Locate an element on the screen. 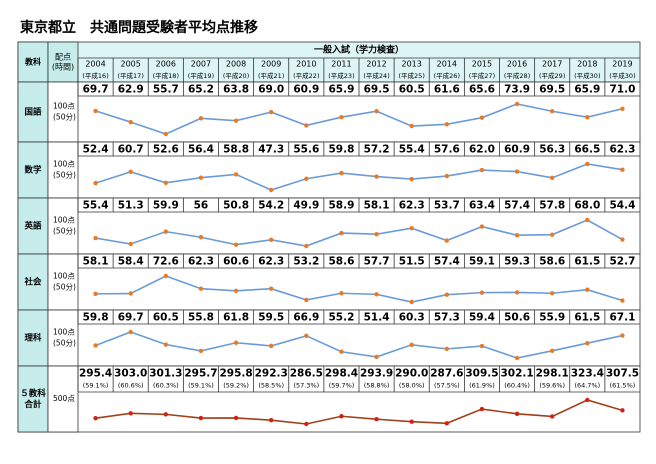  year-label: 2006 is located at coordinates (166, 64).